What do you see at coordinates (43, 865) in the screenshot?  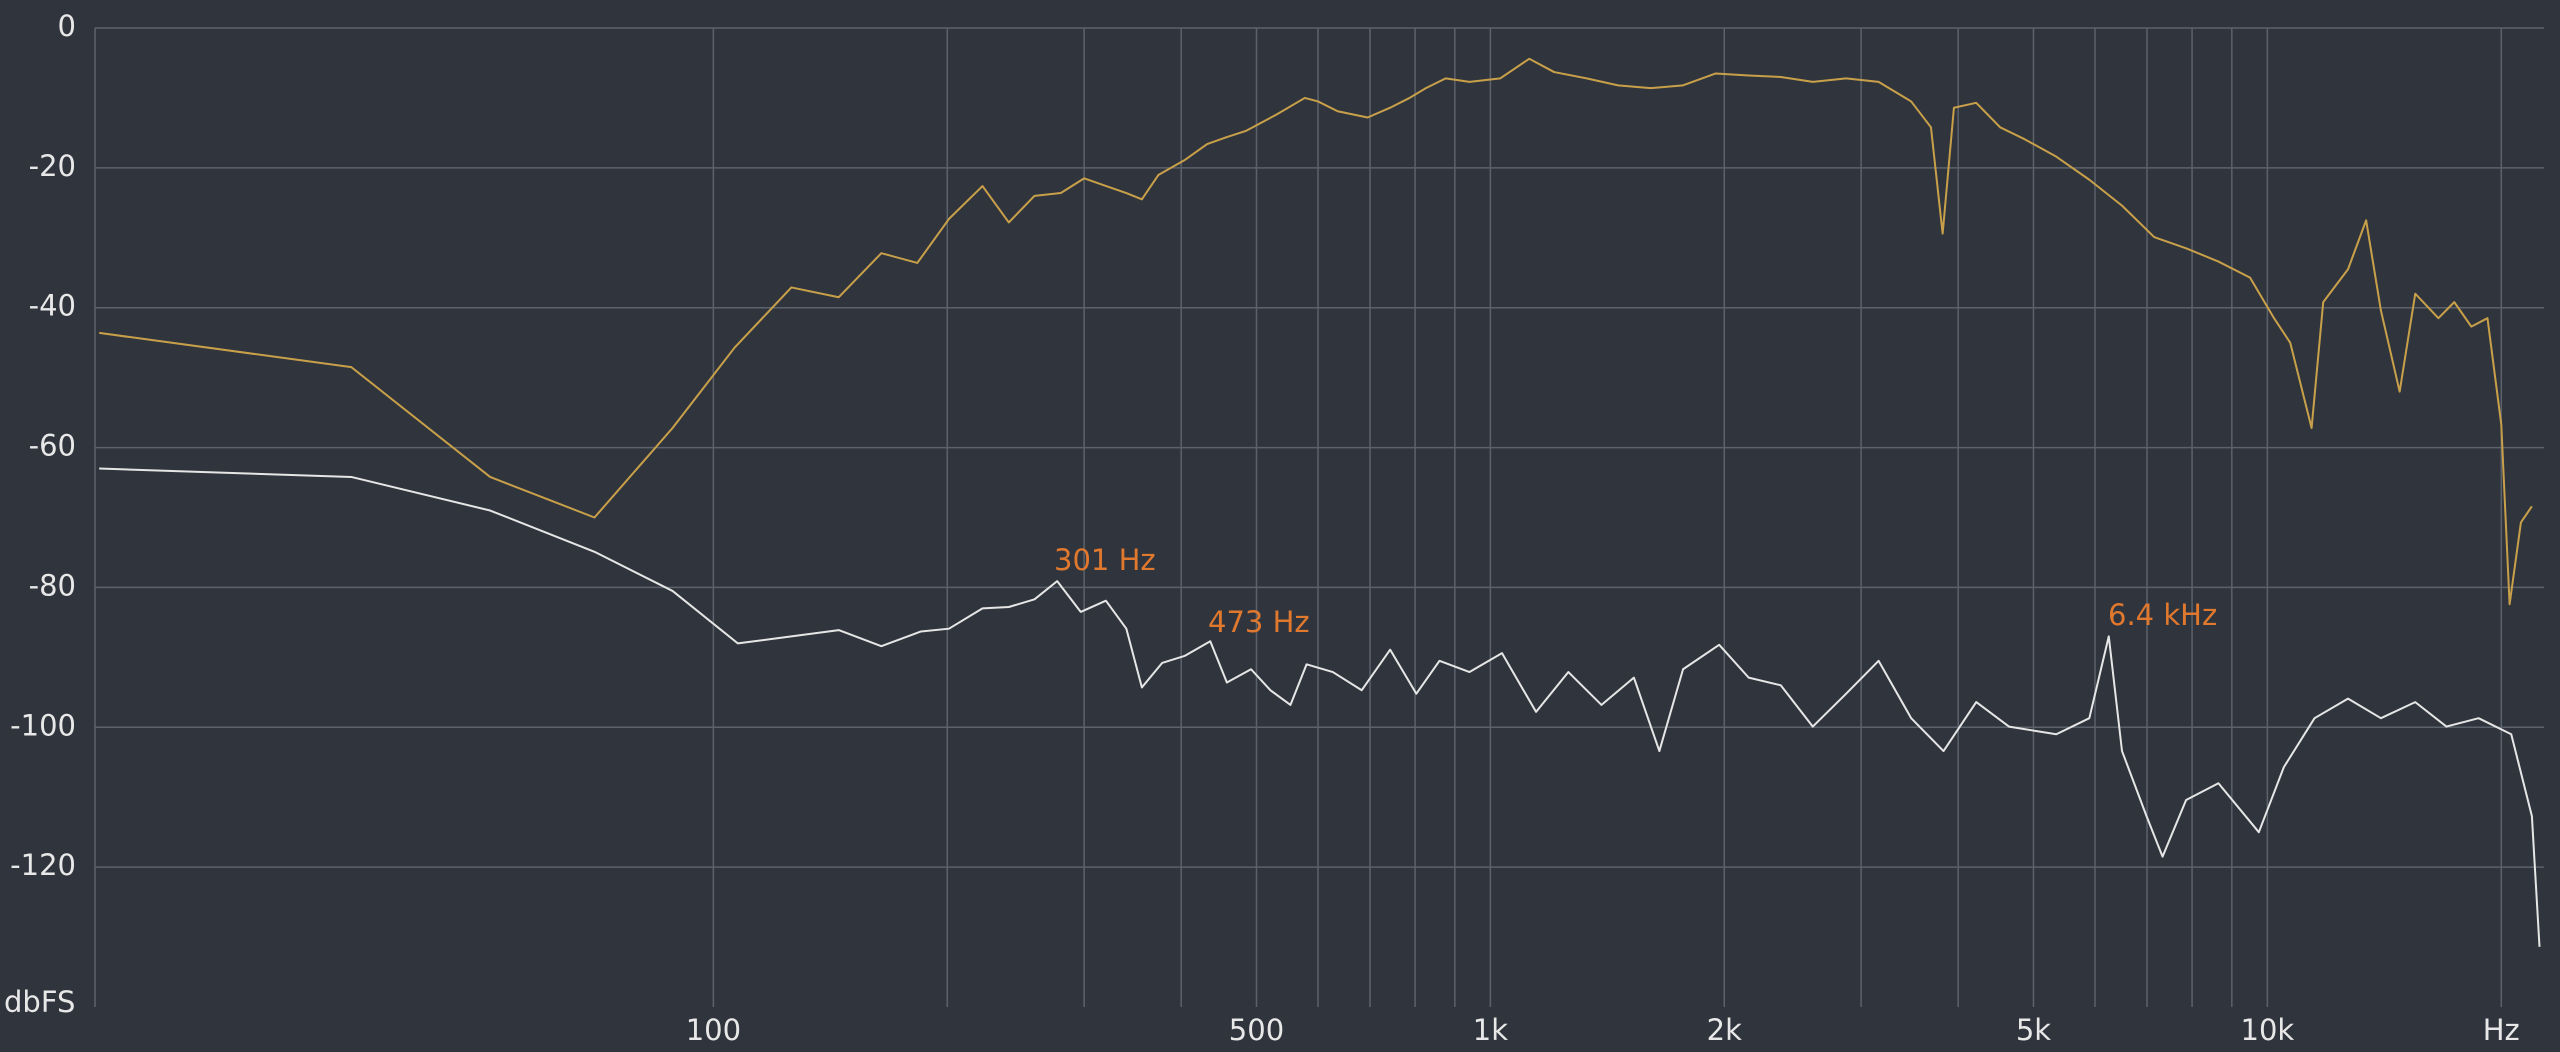 I see `y-tick-label: -120` at bounding box center [43, 865].